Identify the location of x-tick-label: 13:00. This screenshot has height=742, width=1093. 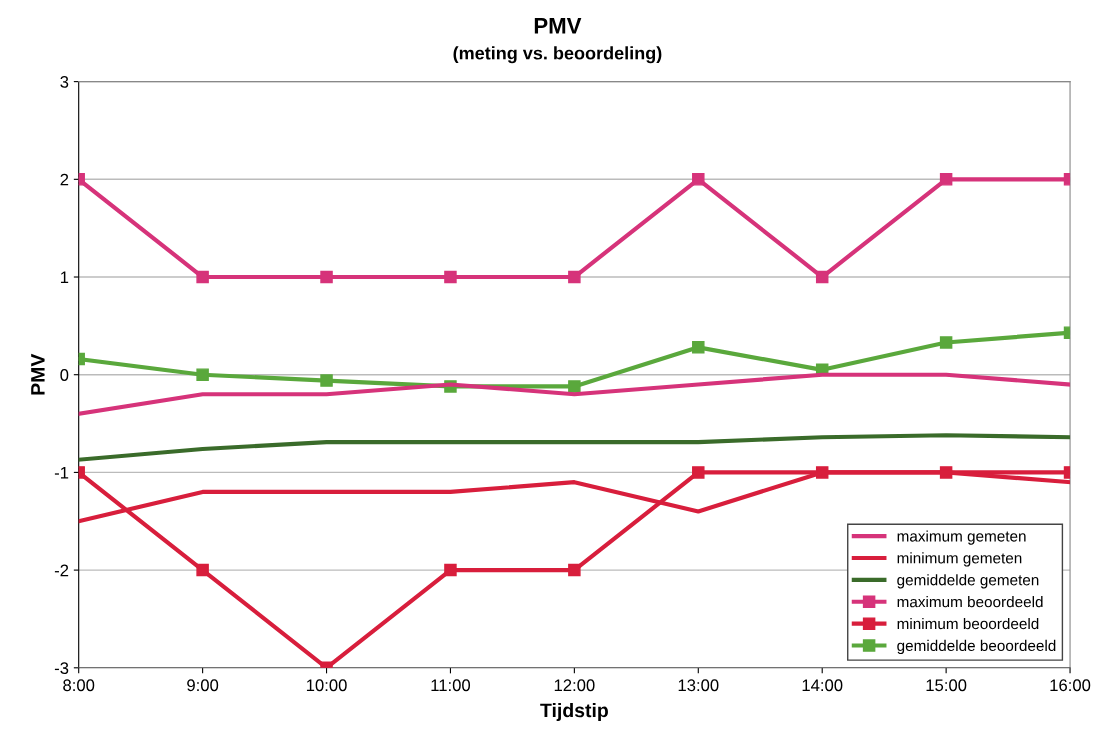
(698, 685).